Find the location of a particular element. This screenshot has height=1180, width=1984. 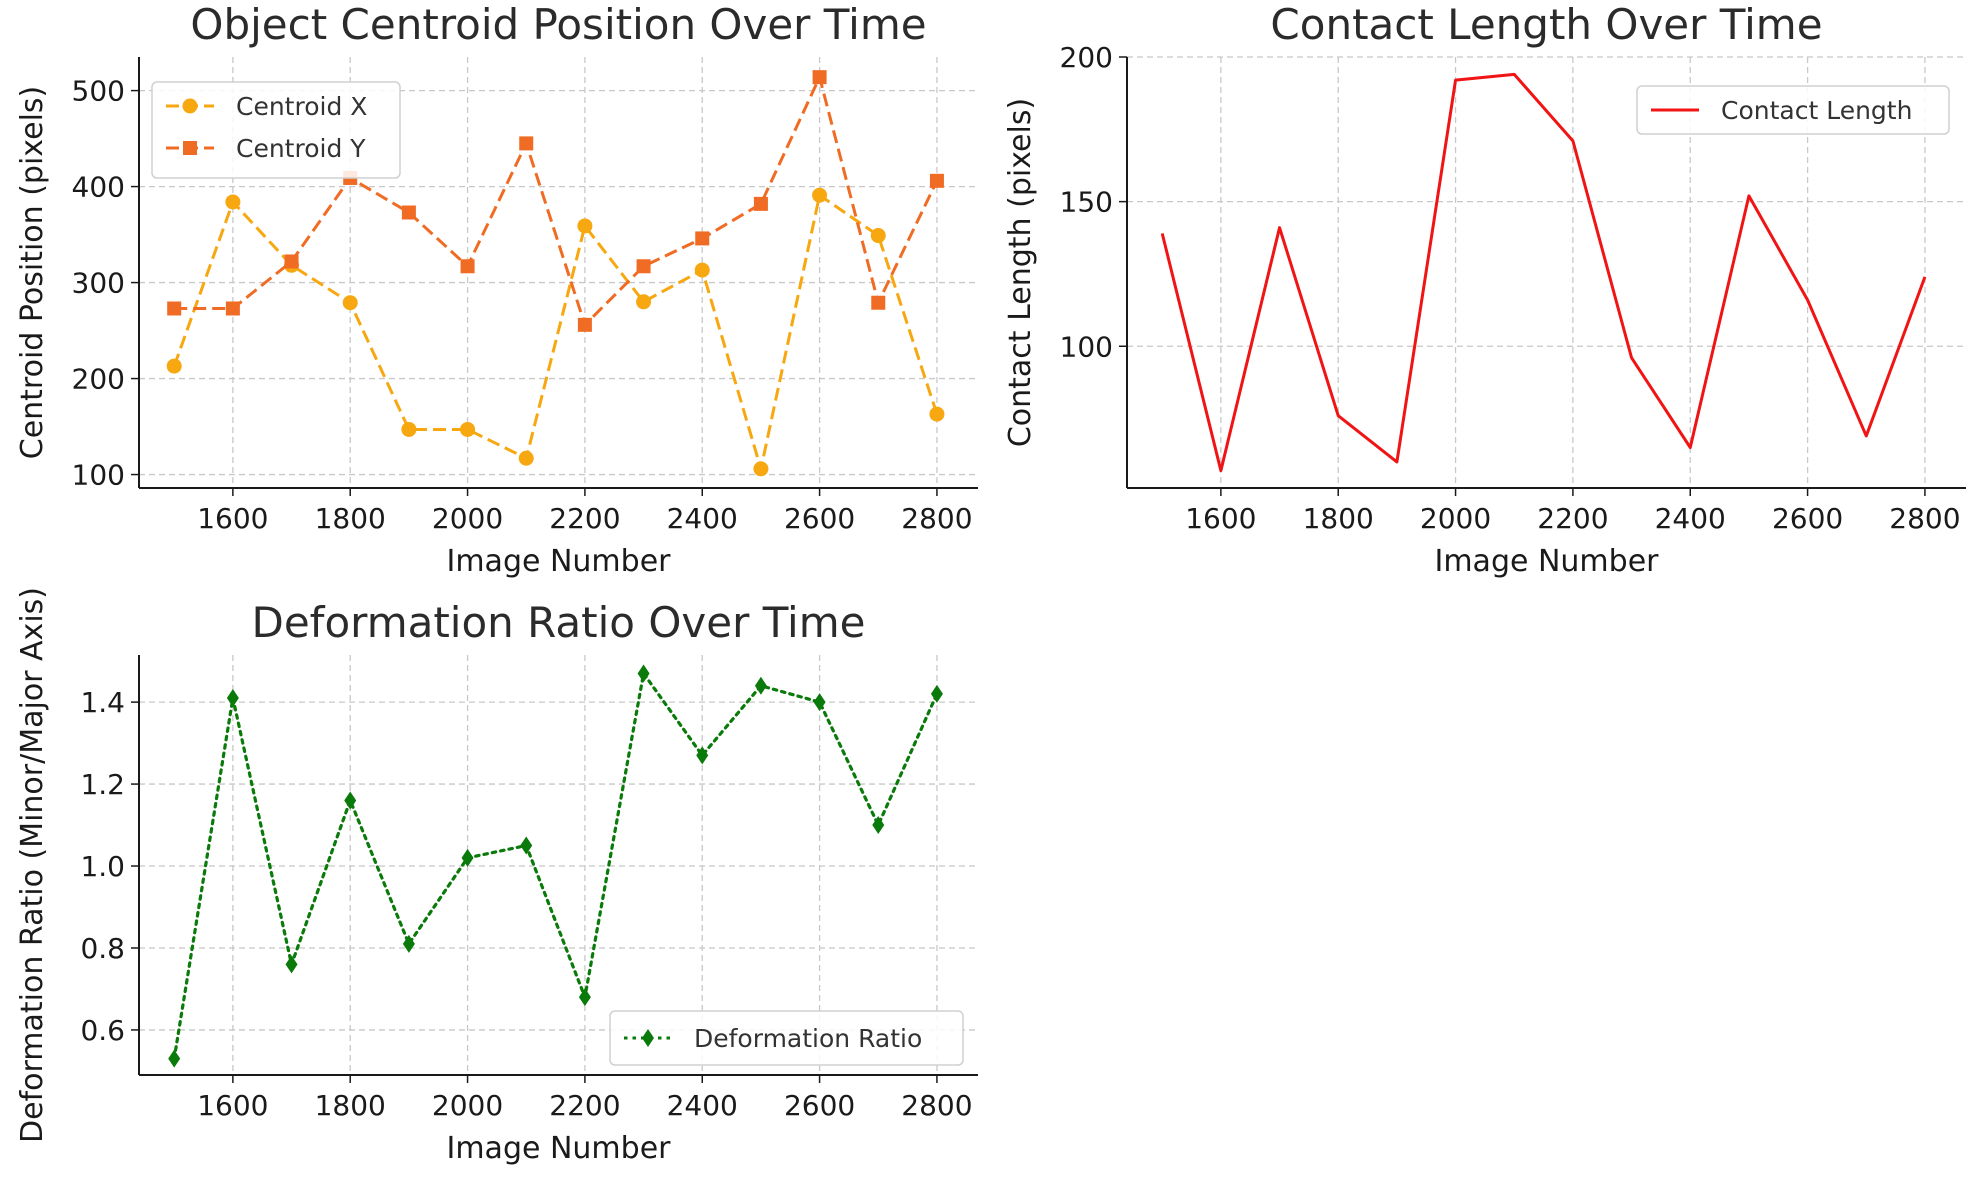

legend: Centroid X Centroid Y is located at coordinates (276, 130).